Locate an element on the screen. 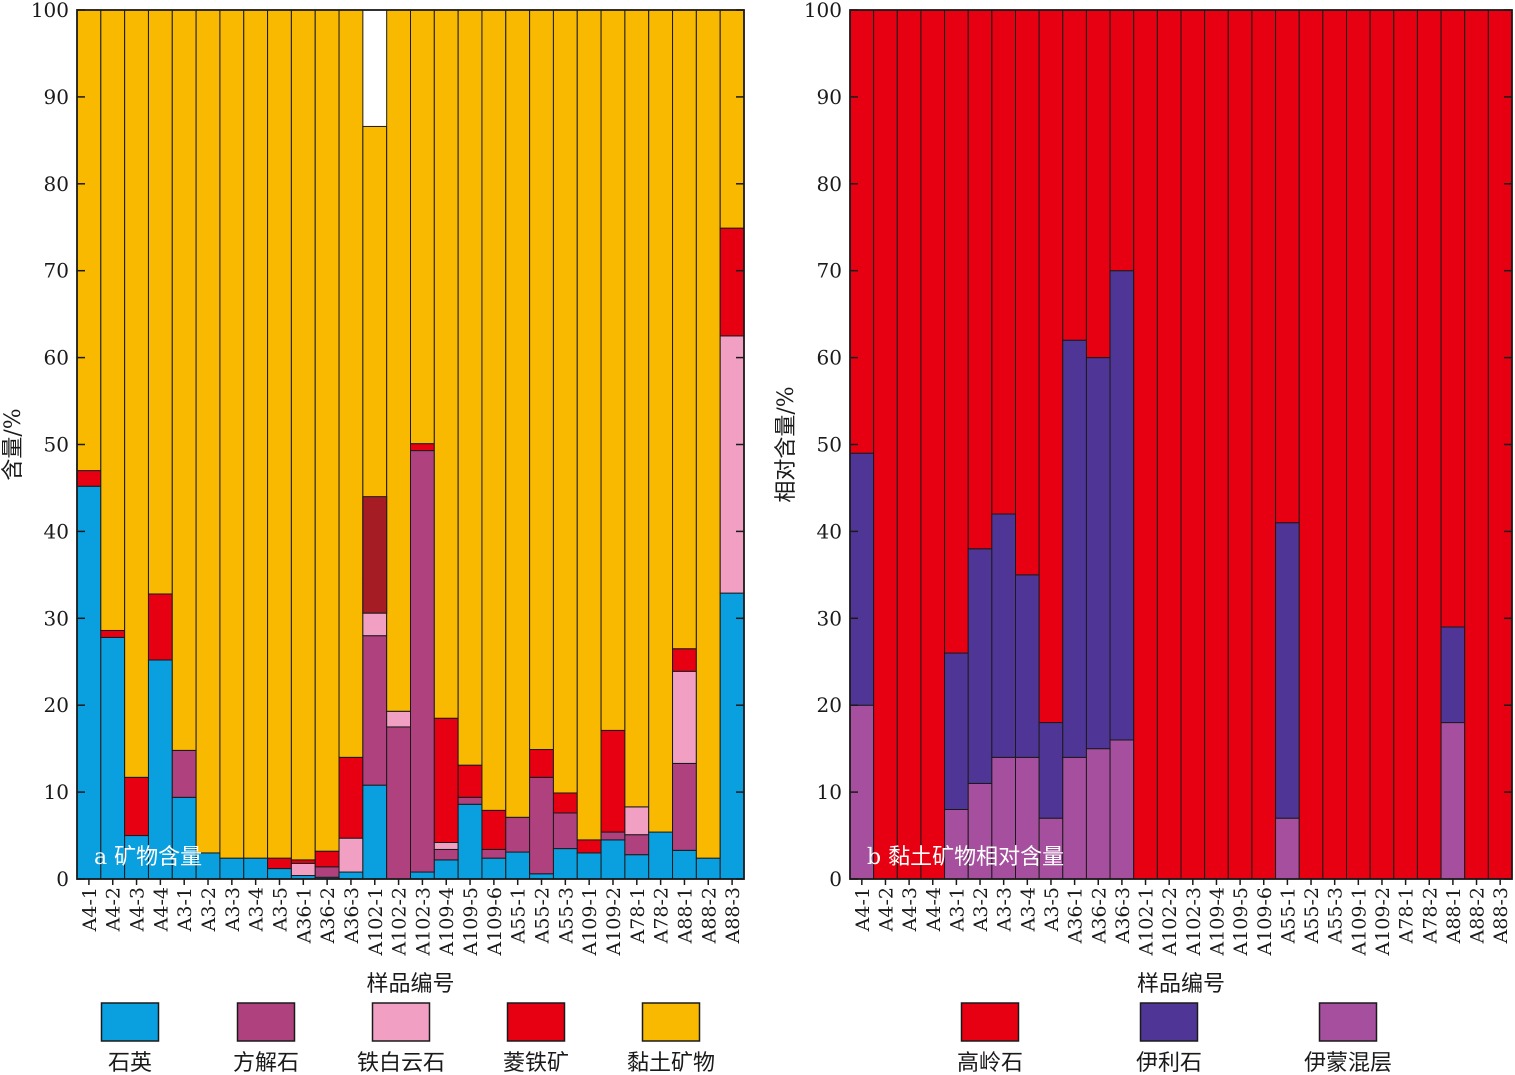 This screenshot has height=1075, width=1515. legend-label: 高岭石 is located at coordinates (990, 1063).